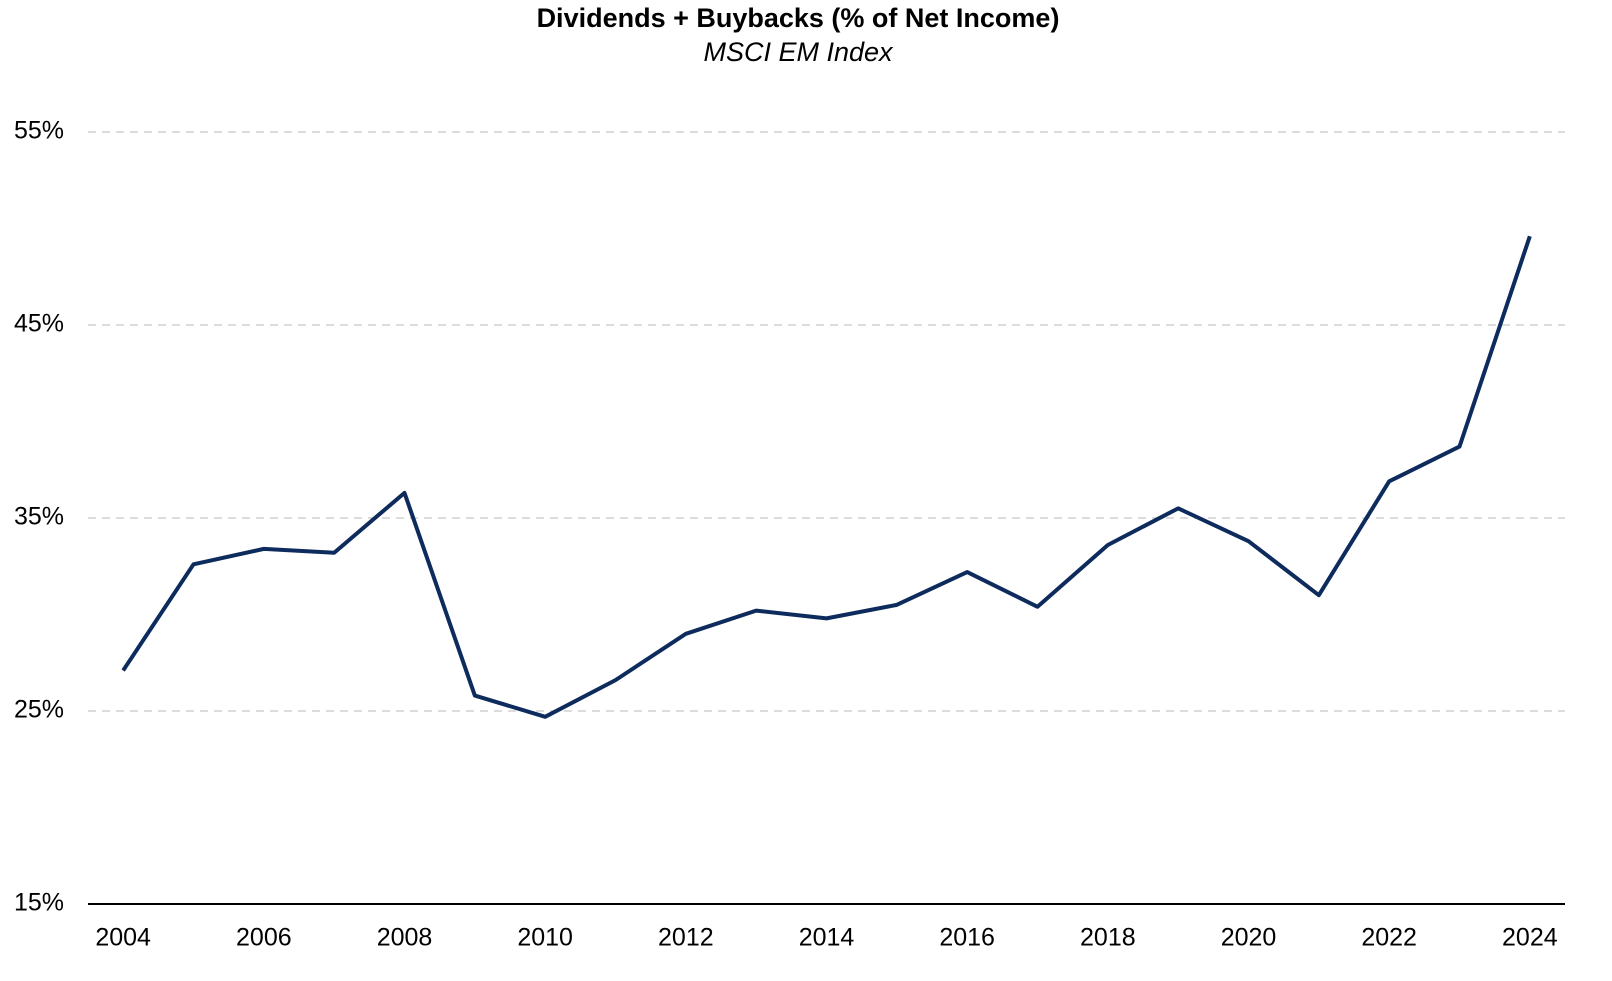 Image resolution: width=1612 pixels, height=981 pixels. Describe the element at coordinates (39, 131) in the screenshot. I see `y-tick-label: 55%` at that location.